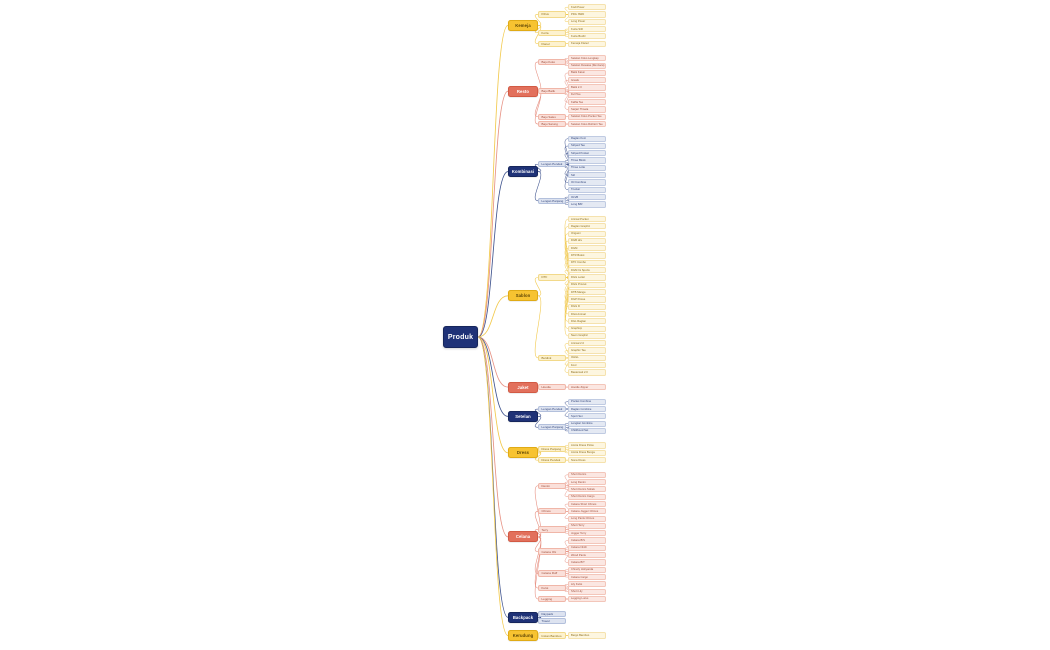 The image size is (1050, 650). Describe the element at coordinates (552, 32) in the screenshot. I see `mid-node: Korla` at that location.